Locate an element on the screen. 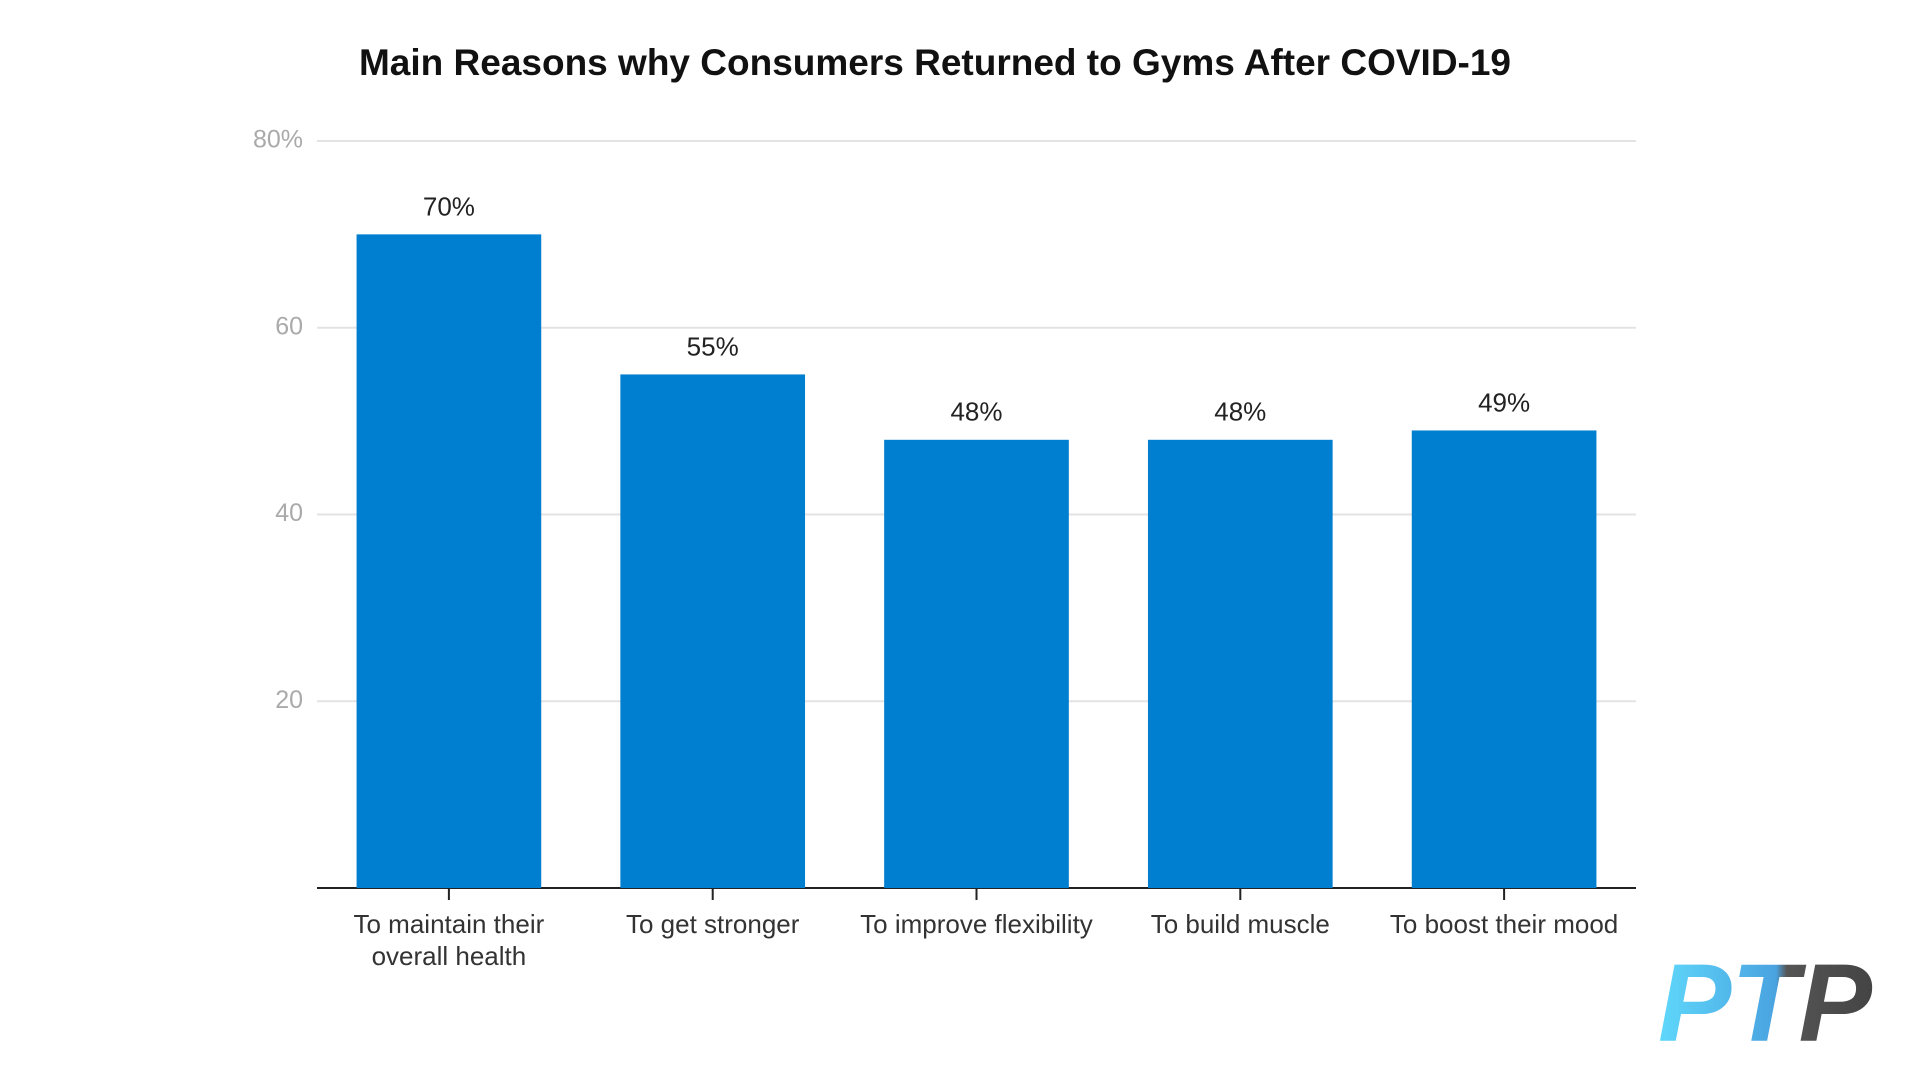 This screenshot has width=1920, height=1080. value-label: 55% is located at coordinates (713, 346).